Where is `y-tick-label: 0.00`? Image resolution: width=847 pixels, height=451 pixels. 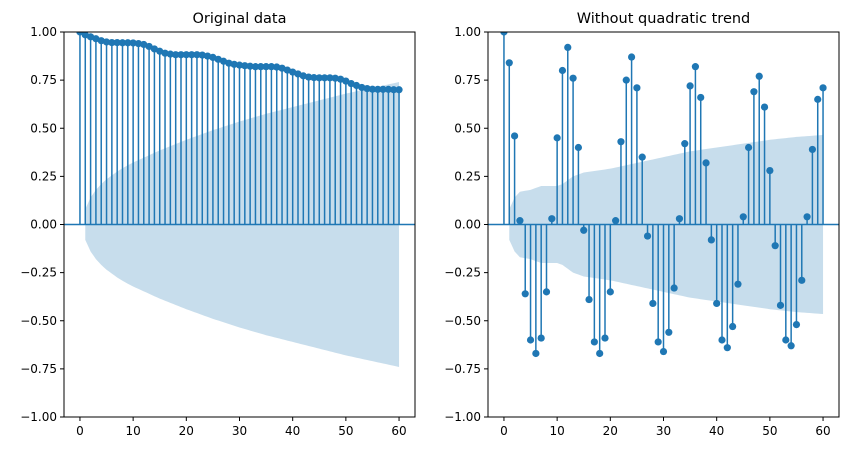 y-tick-label: 0.00 is located at coordinates (43, 225).